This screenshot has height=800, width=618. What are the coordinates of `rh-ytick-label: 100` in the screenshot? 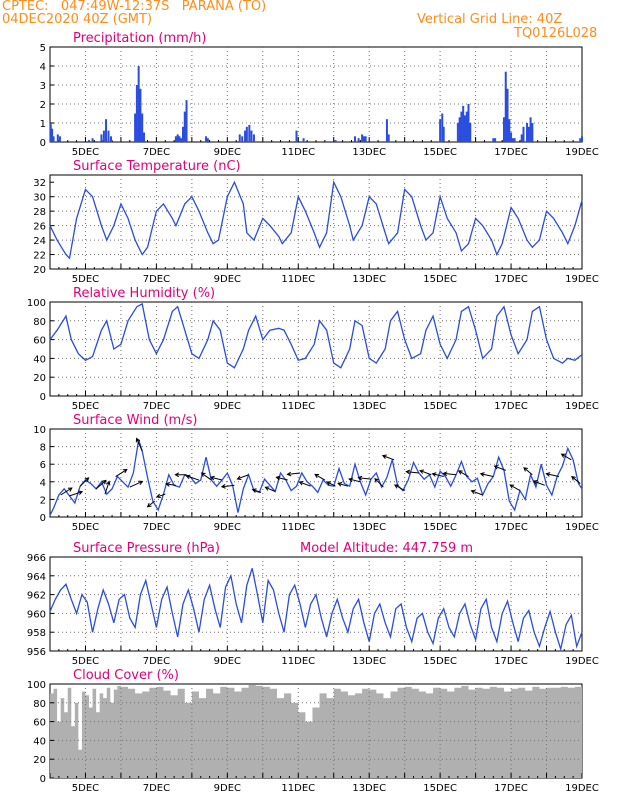 It's located at (36, 303).